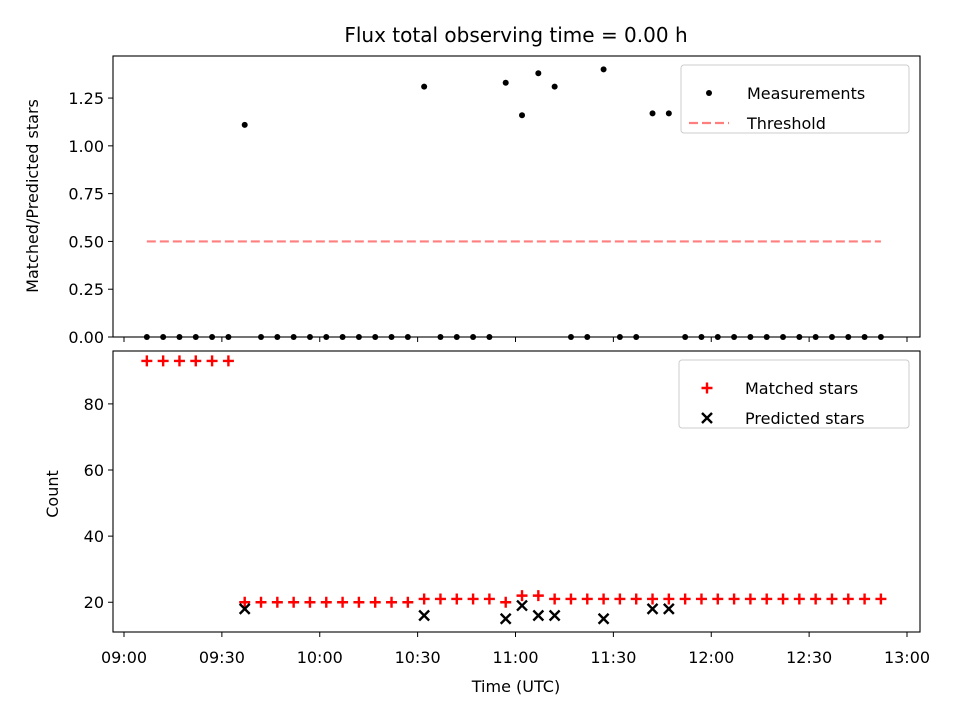 This screenshot has height=720, width=960. I want to click on top-ytick-label: 0.25, so click(86, 289).